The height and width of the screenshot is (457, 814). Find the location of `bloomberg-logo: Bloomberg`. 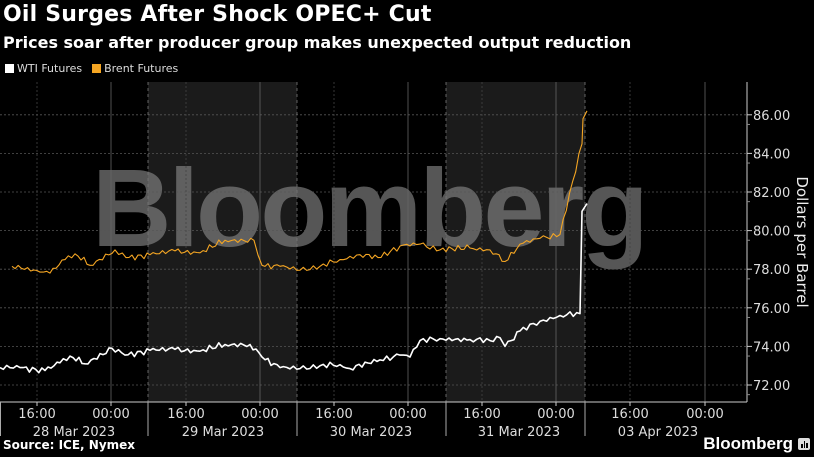

bloomberg-logo: Bloomberg is located at coordinates (756, 444).